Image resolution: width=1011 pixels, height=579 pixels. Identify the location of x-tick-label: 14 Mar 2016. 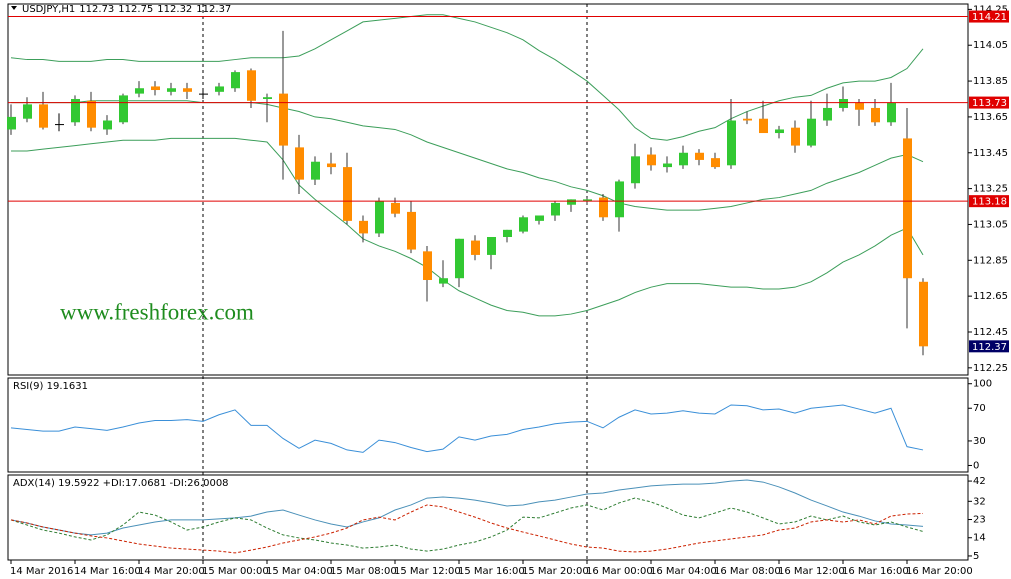
(41, 571).